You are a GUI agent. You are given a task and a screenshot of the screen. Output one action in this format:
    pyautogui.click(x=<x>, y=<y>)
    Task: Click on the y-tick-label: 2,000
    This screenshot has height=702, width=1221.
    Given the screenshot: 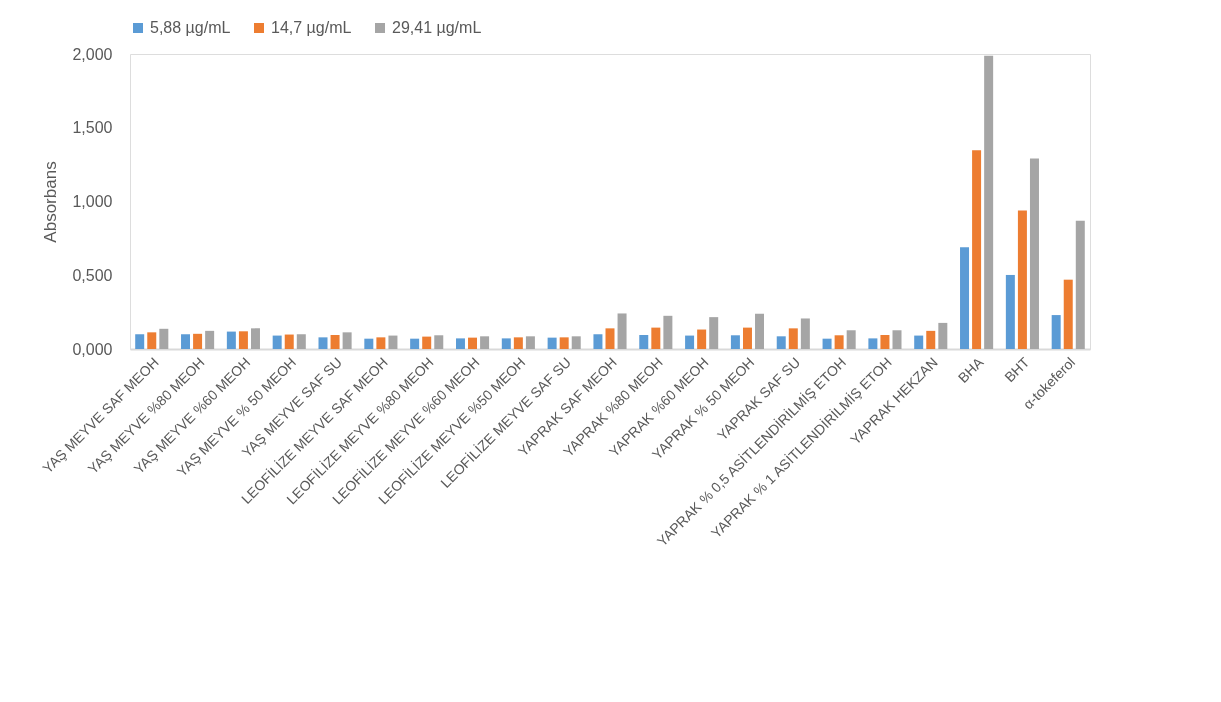 What is the action you would take?
    pyautogui.click(x=92, y=54)
    